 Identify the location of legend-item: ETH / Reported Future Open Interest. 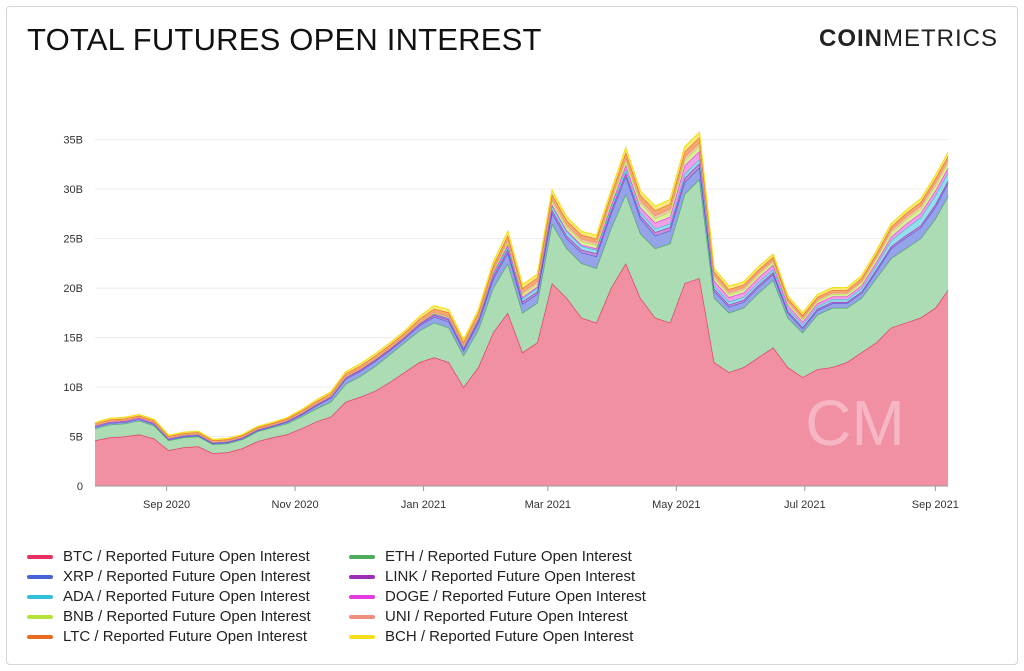
(490, 556).